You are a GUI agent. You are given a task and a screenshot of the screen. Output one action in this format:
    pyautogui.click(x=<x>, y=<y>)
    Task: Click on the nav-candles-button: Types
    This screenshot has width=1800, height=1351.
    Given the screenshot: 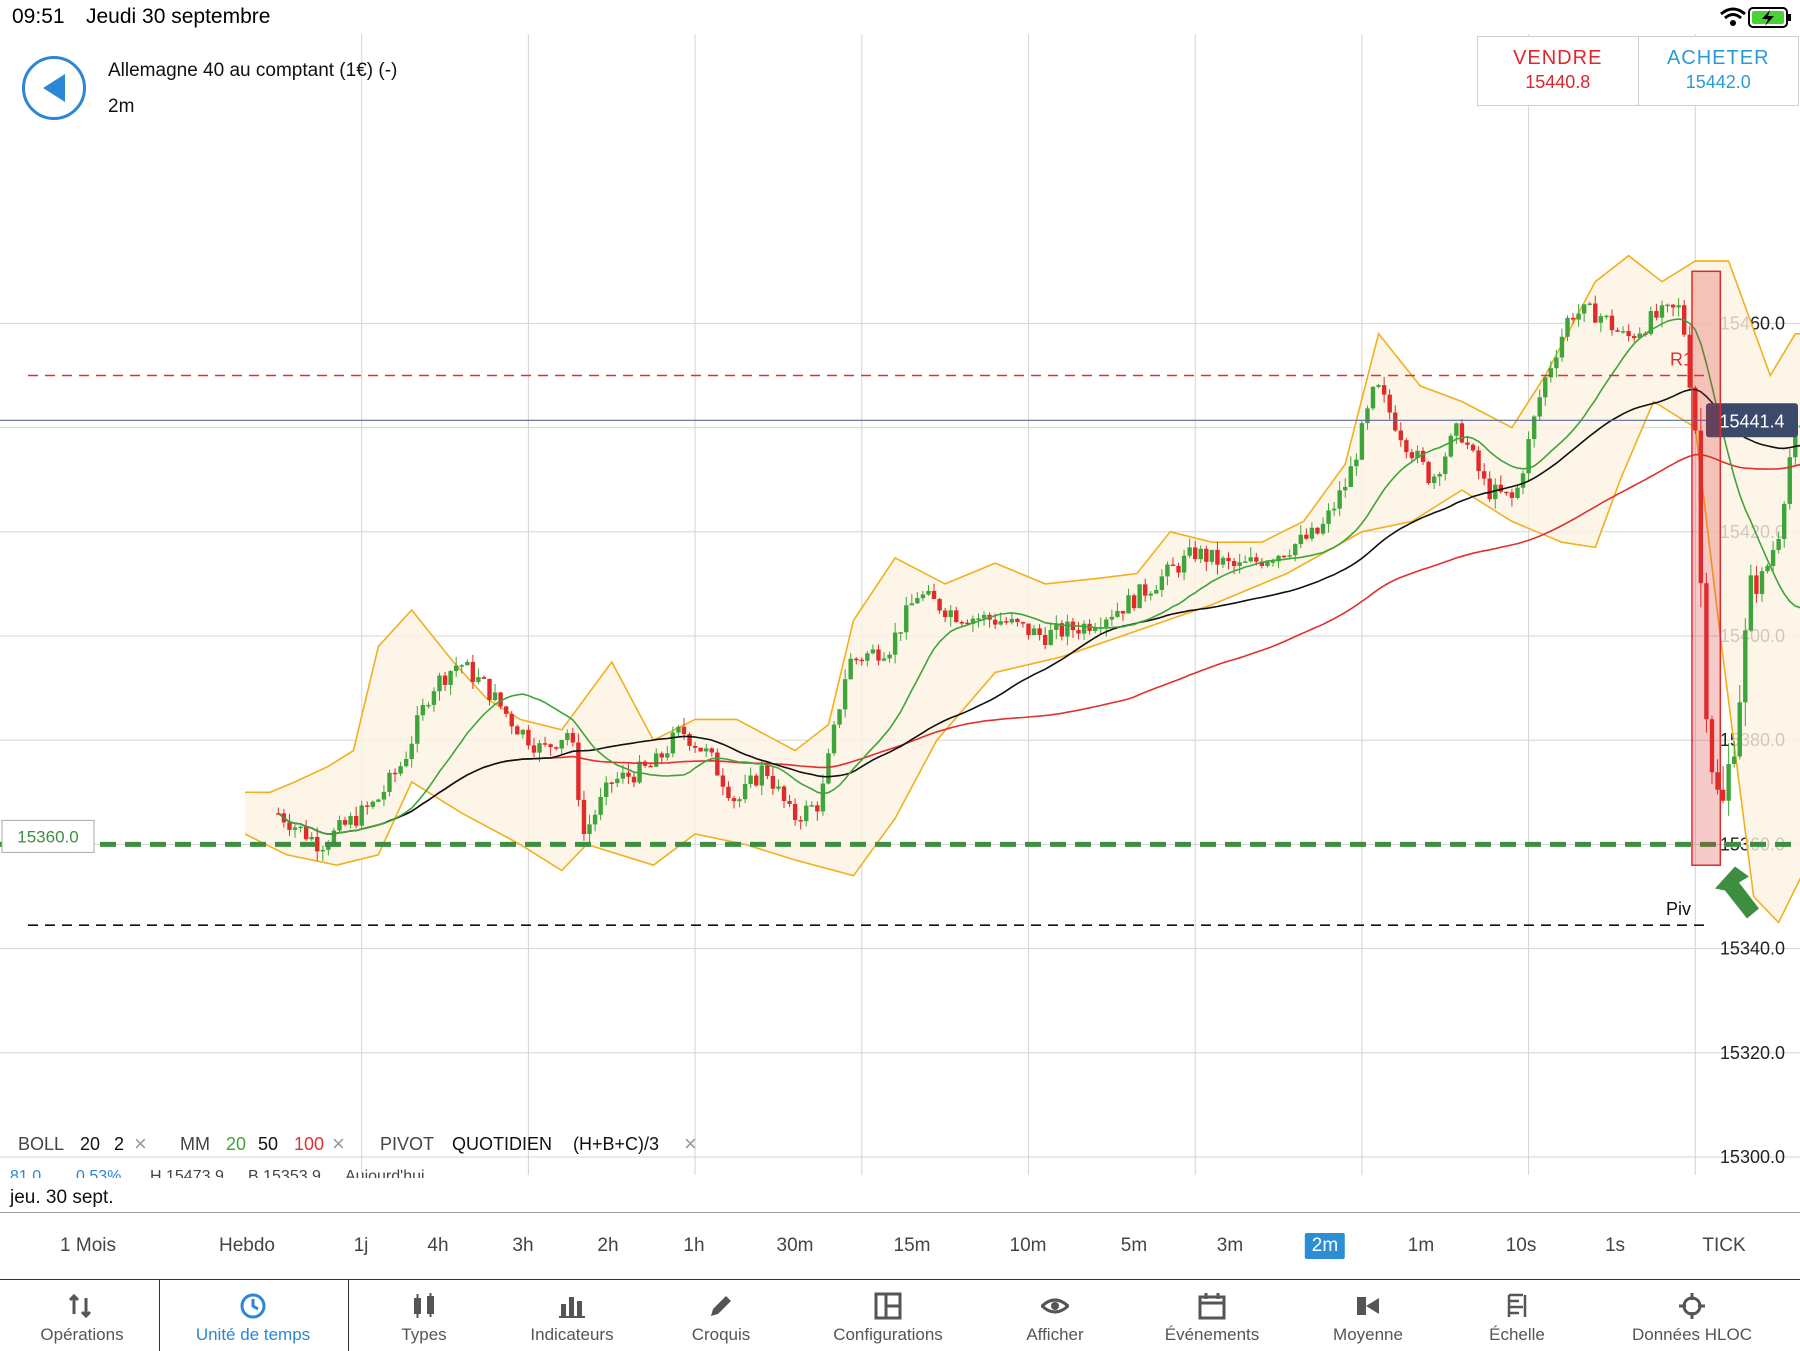 What is the action you would take?
    pyautogui.click(x=424, y=1315)
    